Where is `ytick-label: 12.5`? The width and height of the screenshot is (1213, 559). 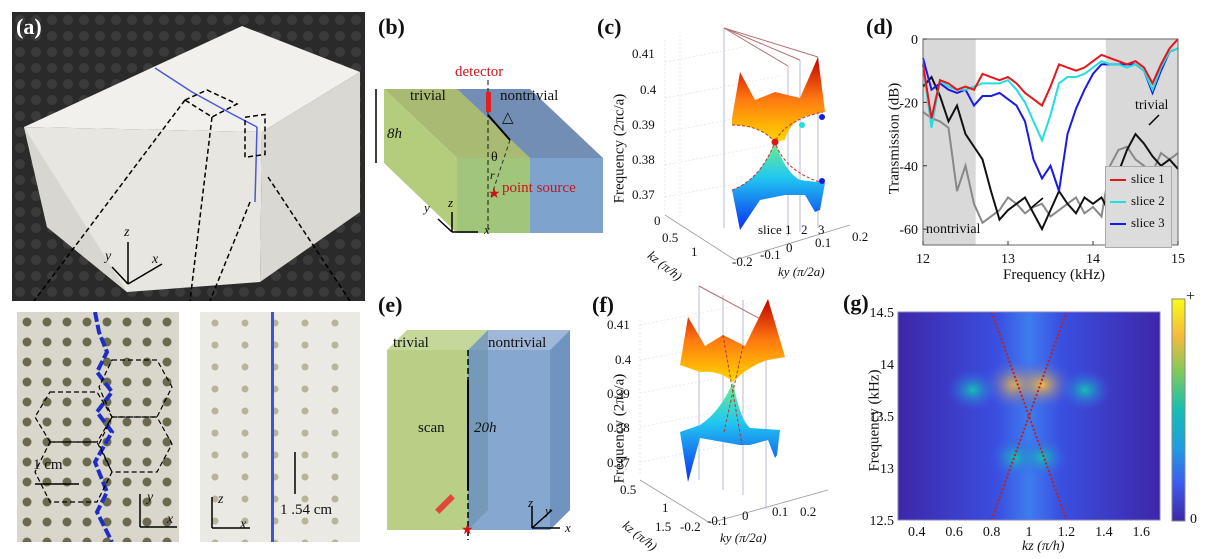 ytick-label: 12.5 is located at coordinates (882, 521).